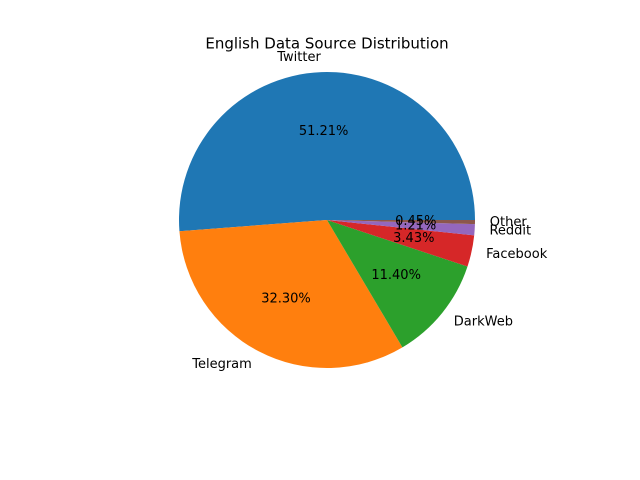 This screenshot has width=640, height=480. I want to click on slice-label: Facebook, so click(517, 254).